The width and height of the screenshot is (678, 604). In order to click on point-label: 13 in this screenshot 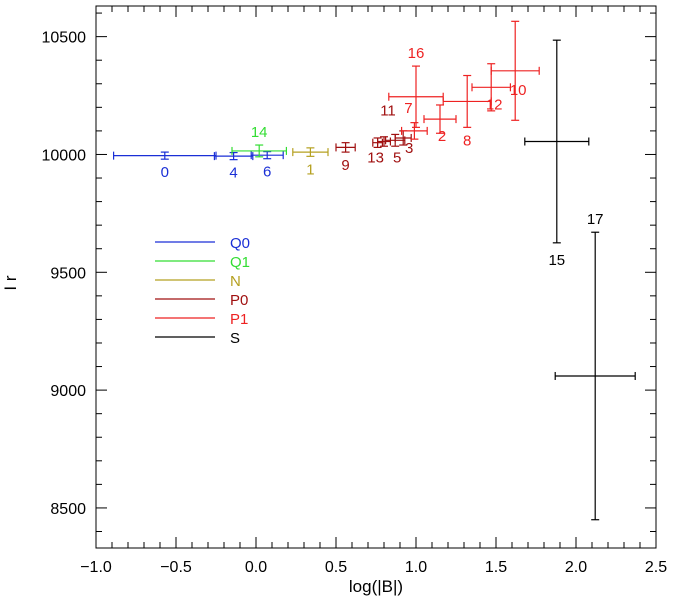, I will do `click(375, 158)`.